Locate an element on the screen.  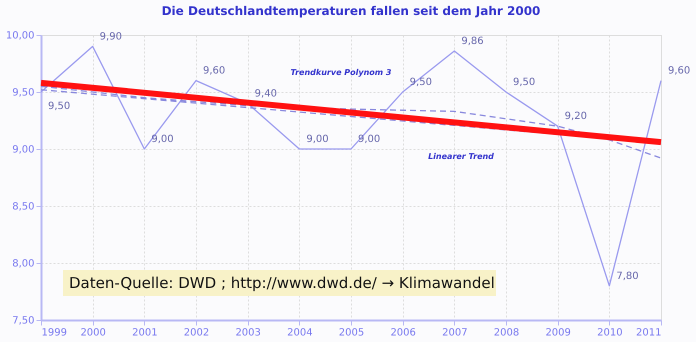
x-tick-label: 1999 is located at coordinates (54, 333).